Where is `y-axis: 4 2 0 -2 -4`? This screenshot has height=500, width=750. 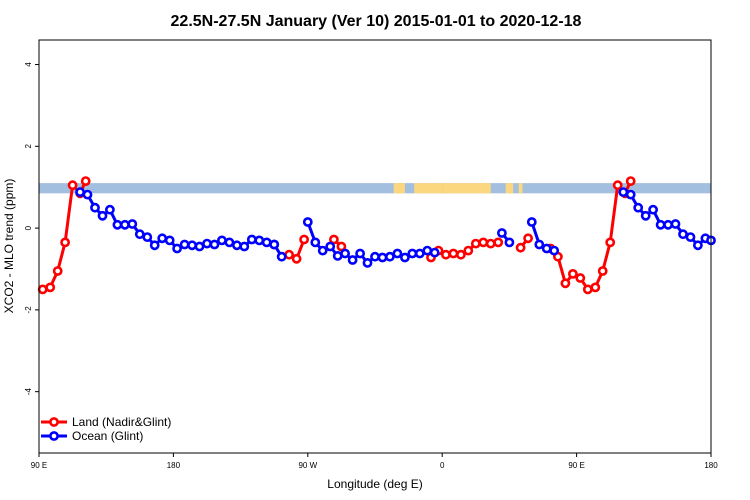 y-axis: 4 2 0 -2 -4 is located at coordinates (31, 228).